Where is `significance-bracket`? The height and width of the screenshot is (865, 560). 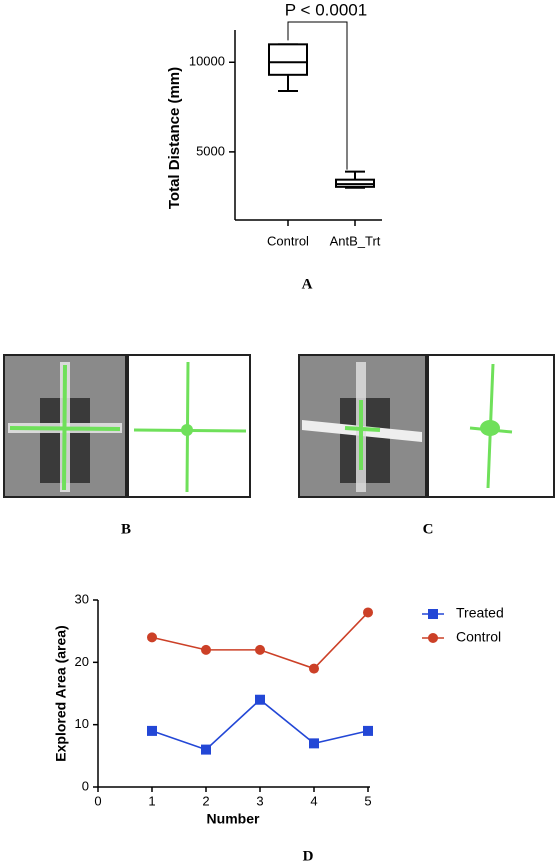 significance-bracket is located at coordinates (317, 95).